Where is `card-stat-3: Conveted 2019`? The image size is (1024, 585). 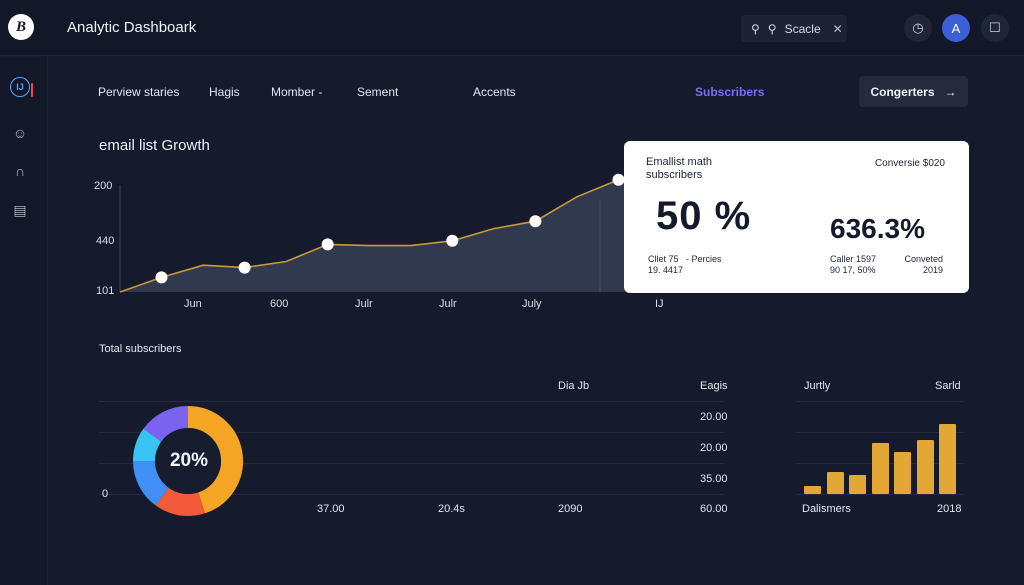
card-stat-3: Conveted 2019 is located at coordinates (923, 265).